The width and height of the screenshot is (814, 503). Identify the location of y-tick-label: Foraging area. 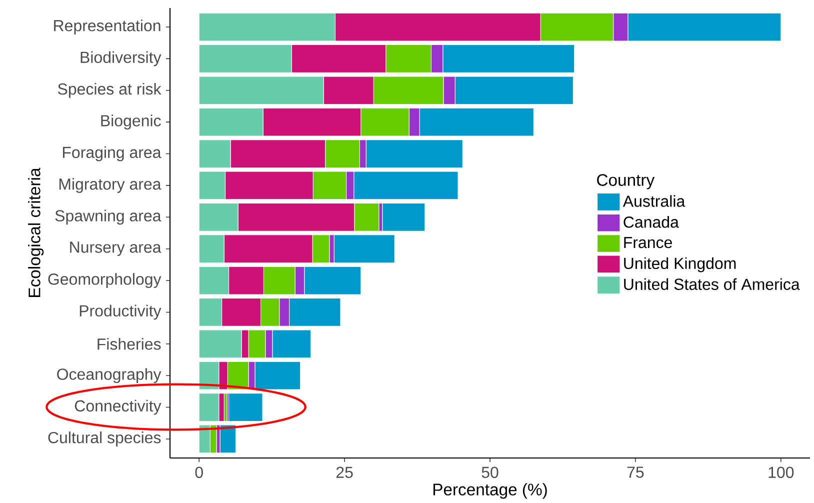
(112, 154).